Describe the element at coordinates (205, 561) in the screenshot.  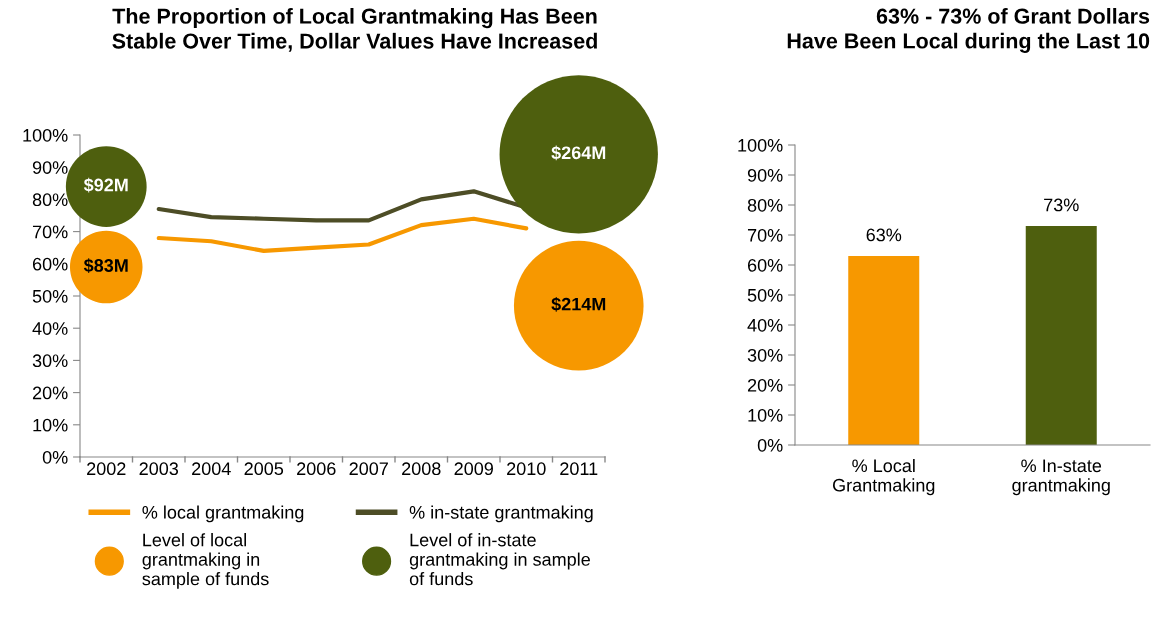
I see `legend-label: Level of local grantmaking in sample of funds` at that location.